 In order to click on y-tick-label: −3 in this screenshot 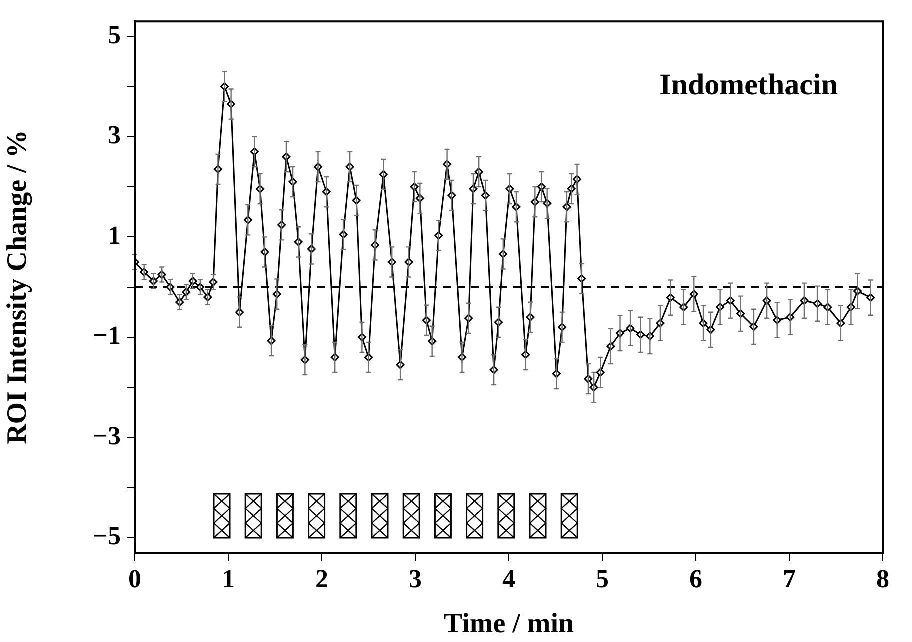, I will do `click(107, 435)`.